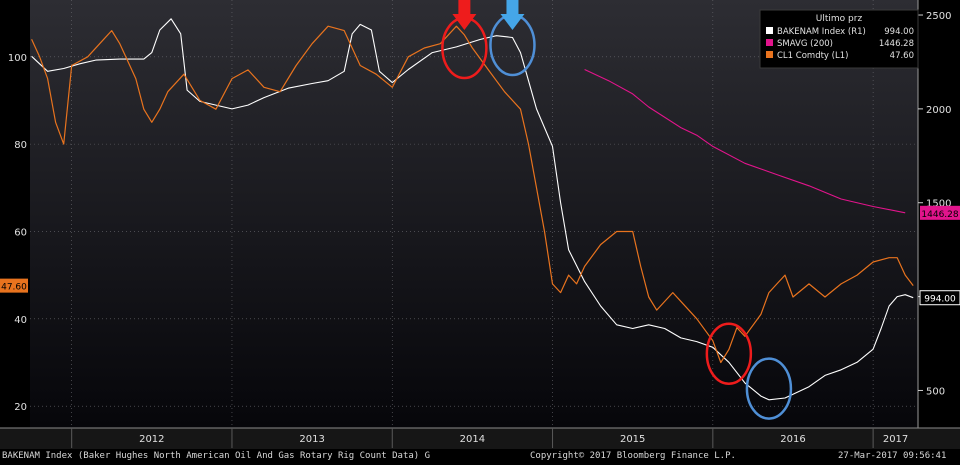 This screenshot has width=960, height=465. I want to click on bakenam-value-tag-text: 994.00, so click(940, 300).